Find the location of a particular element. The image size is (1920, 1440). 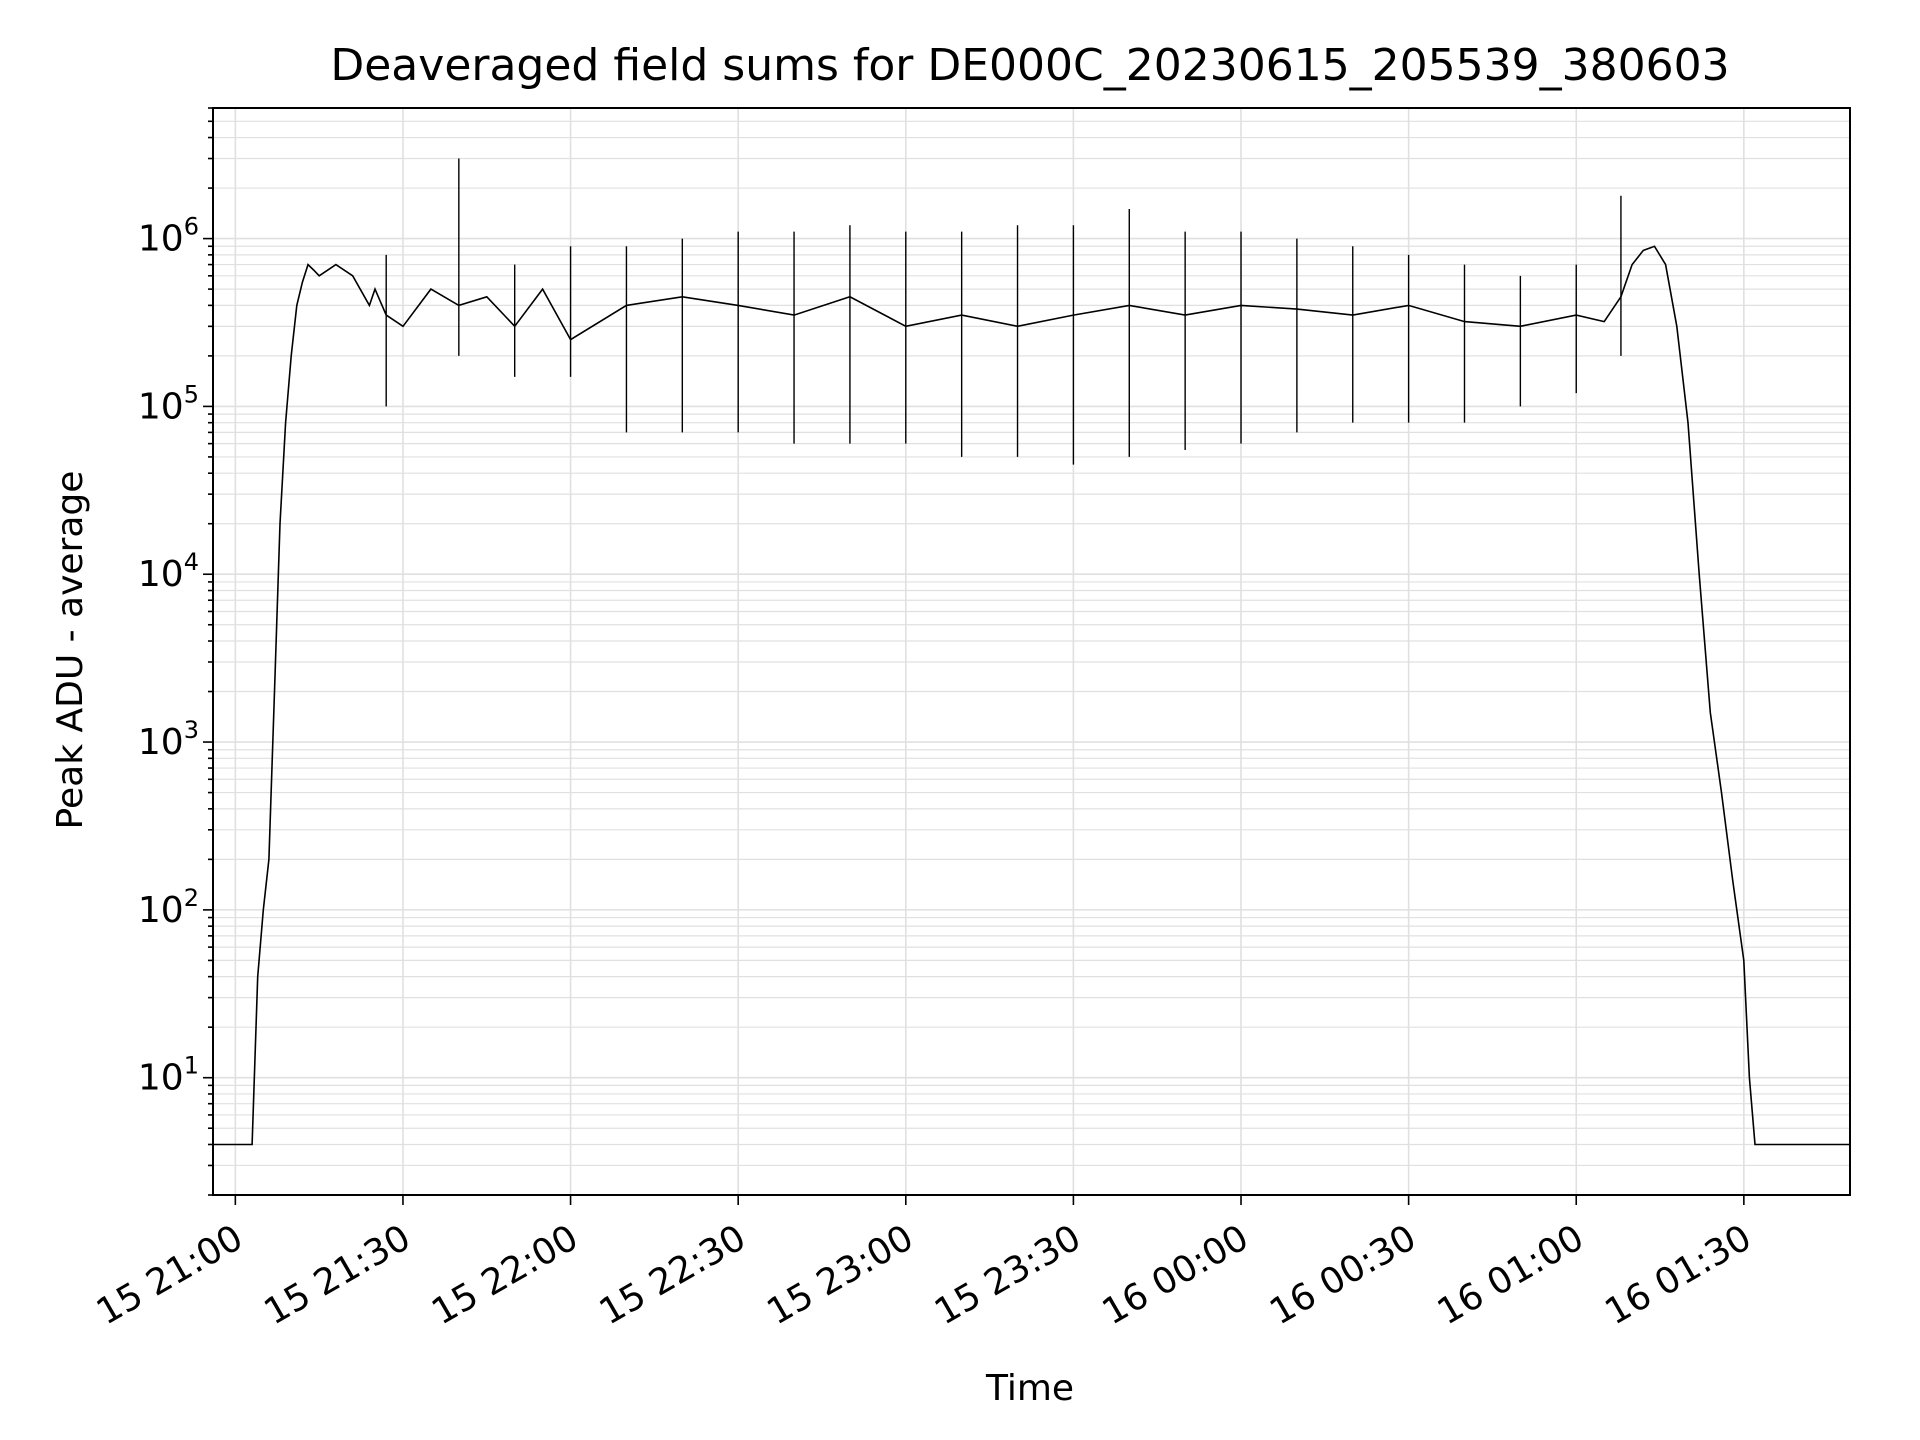

x-axis-label: Time is located at coordinates (1029, 1388).